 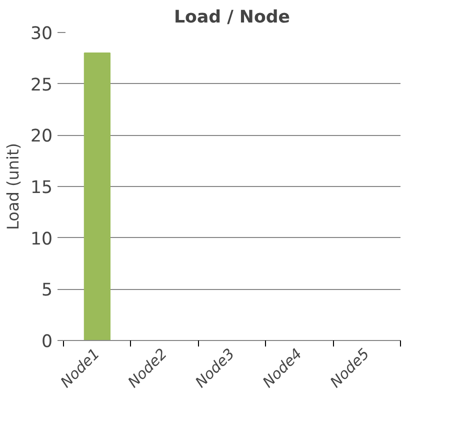 What do you see at coordinates (41, 188) in the screenshot?
I see `y-tick-label: 15` at bounding box center [41, 188].